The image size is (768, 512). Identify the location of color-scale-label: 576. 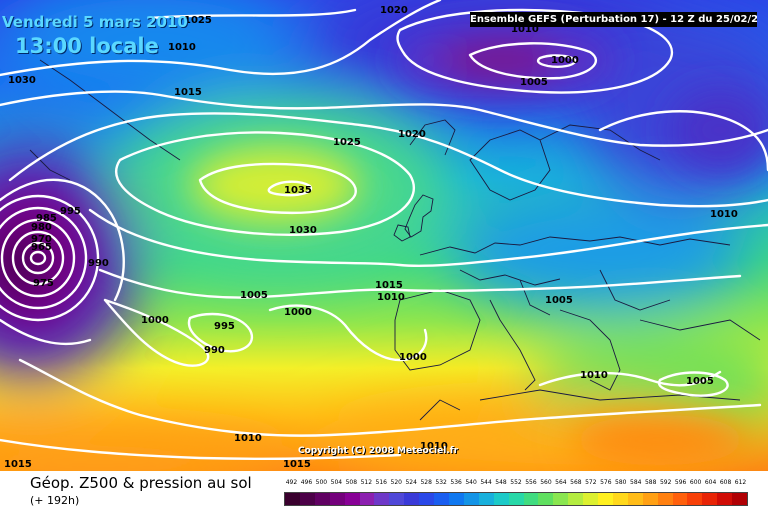
(606, 482).